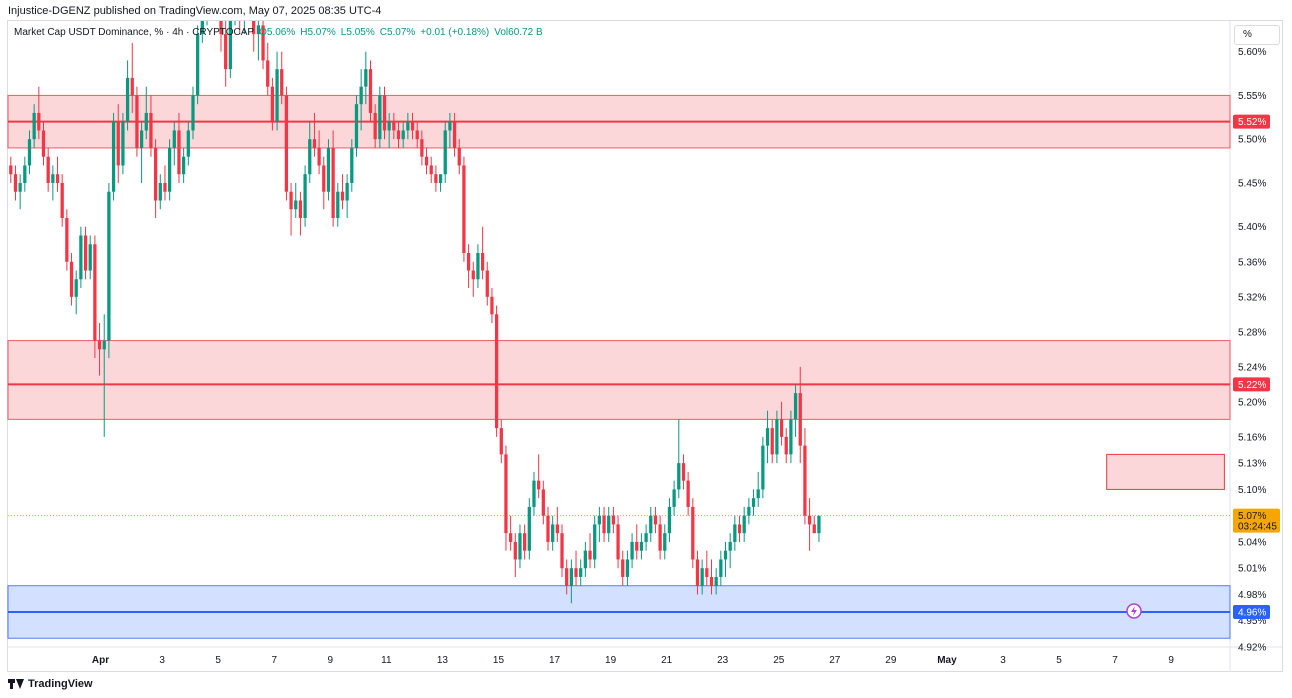 The height and width of the screenshot is (698, 1292). I want to click on x-tick-label: 13, so click(443, 660).